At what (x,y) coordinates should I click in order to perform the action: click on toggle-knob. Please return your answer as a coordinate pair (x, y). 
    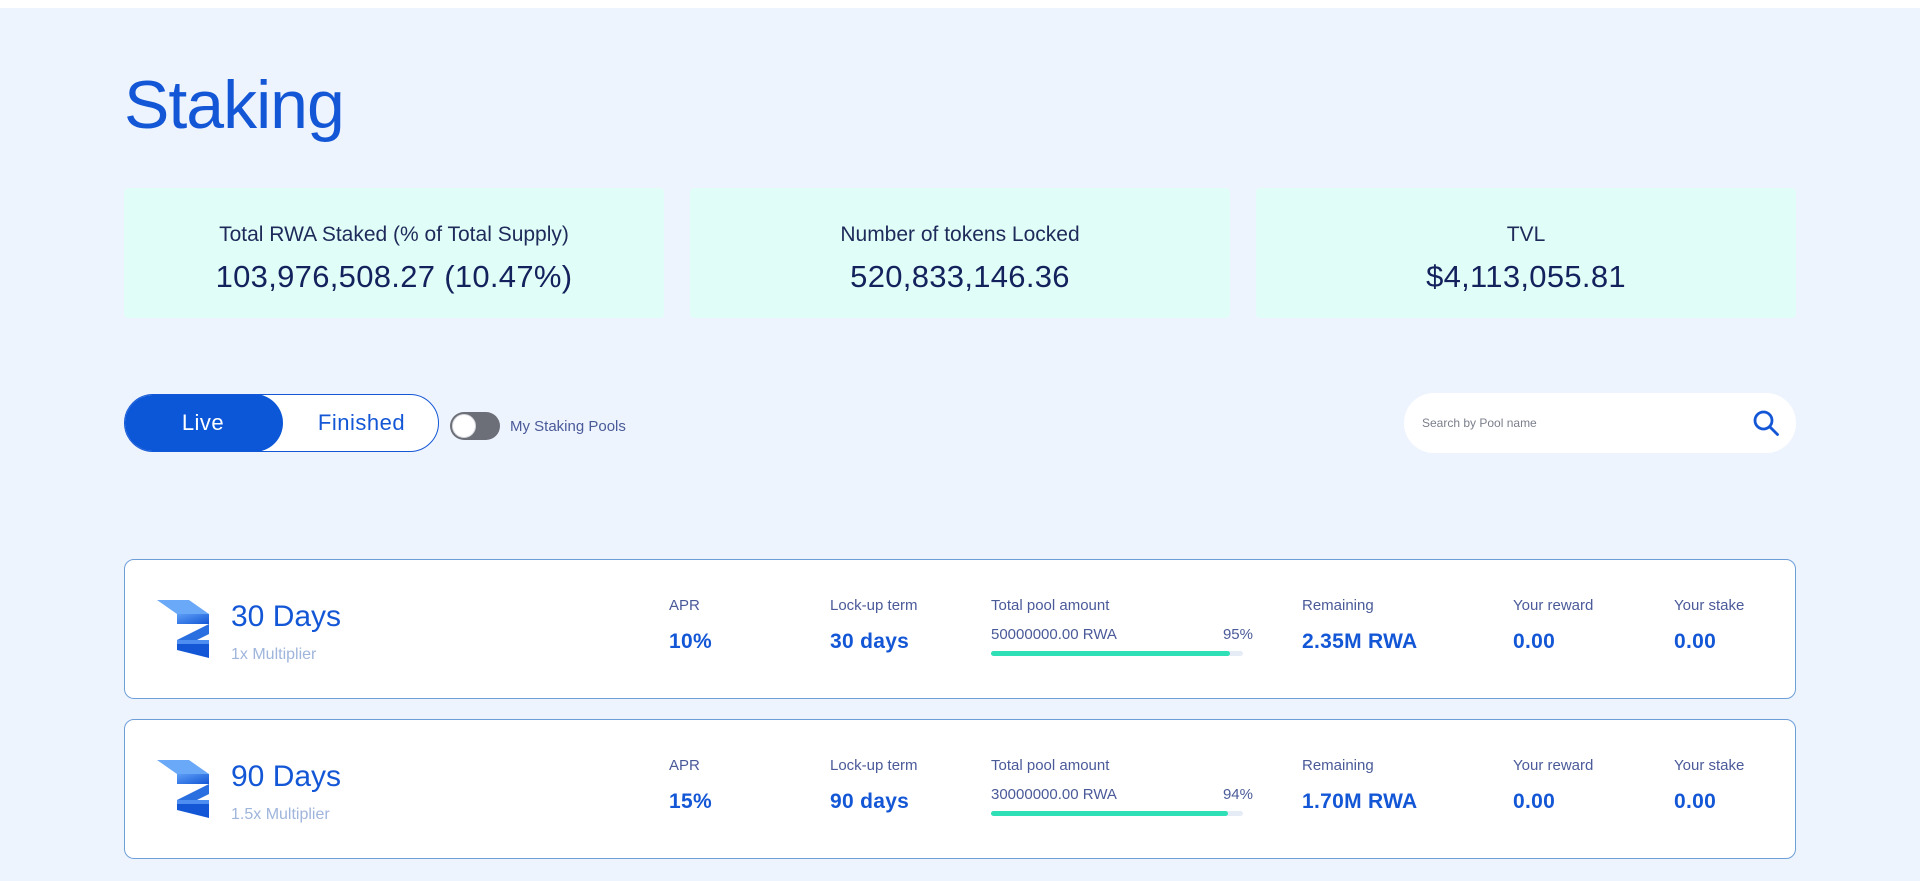
    Looking at the image, I should click on (464, 426).